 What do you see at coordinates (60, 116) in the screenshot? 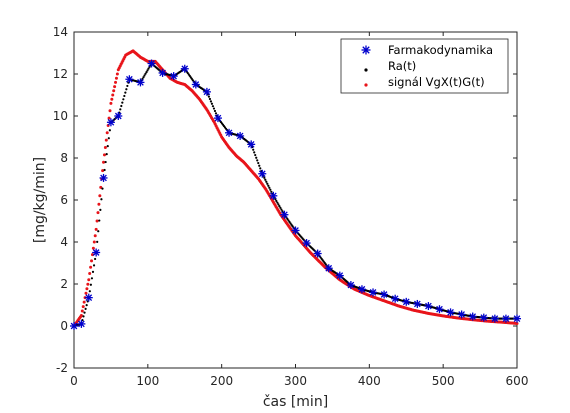
I see `y-tick-label: 10` at bounding box center [60, 116].